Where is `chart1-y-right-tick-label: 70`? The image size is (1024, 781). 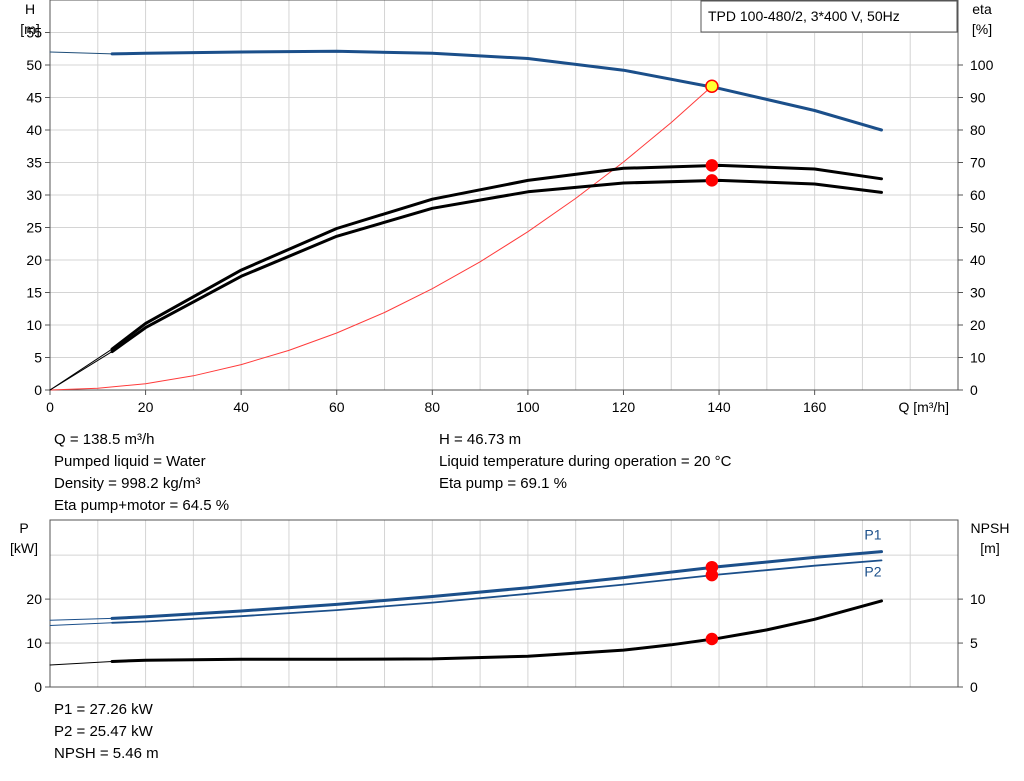
chart1-y-right-tick-label: 70 is located at coordinates (978, 163).